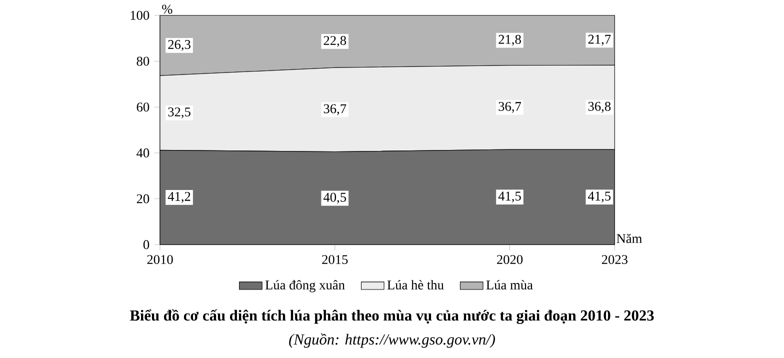 The height and width of the screenshot is (358, 784). What do you see at coordinates (143, 153) in the screenshot?
I see `y-tick-label: 40` at bounding box center [143, 153].